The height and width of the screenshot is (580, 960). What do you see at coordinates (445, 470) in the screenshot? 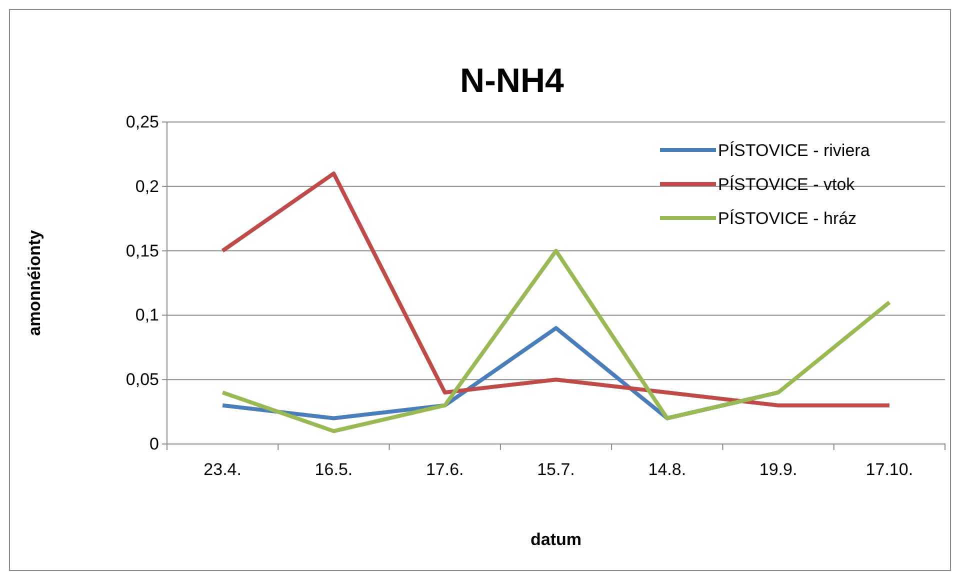
I see `x-tick-label: 17.6.` at bounding box center [445, 470].